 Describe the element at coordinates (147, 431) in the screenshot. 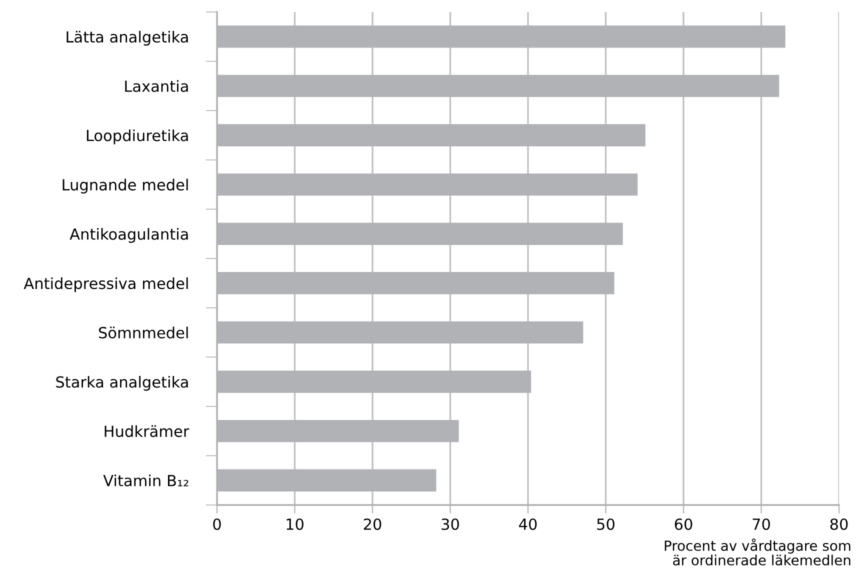

I see `y-tick-label: Hudkrämer` at that location.